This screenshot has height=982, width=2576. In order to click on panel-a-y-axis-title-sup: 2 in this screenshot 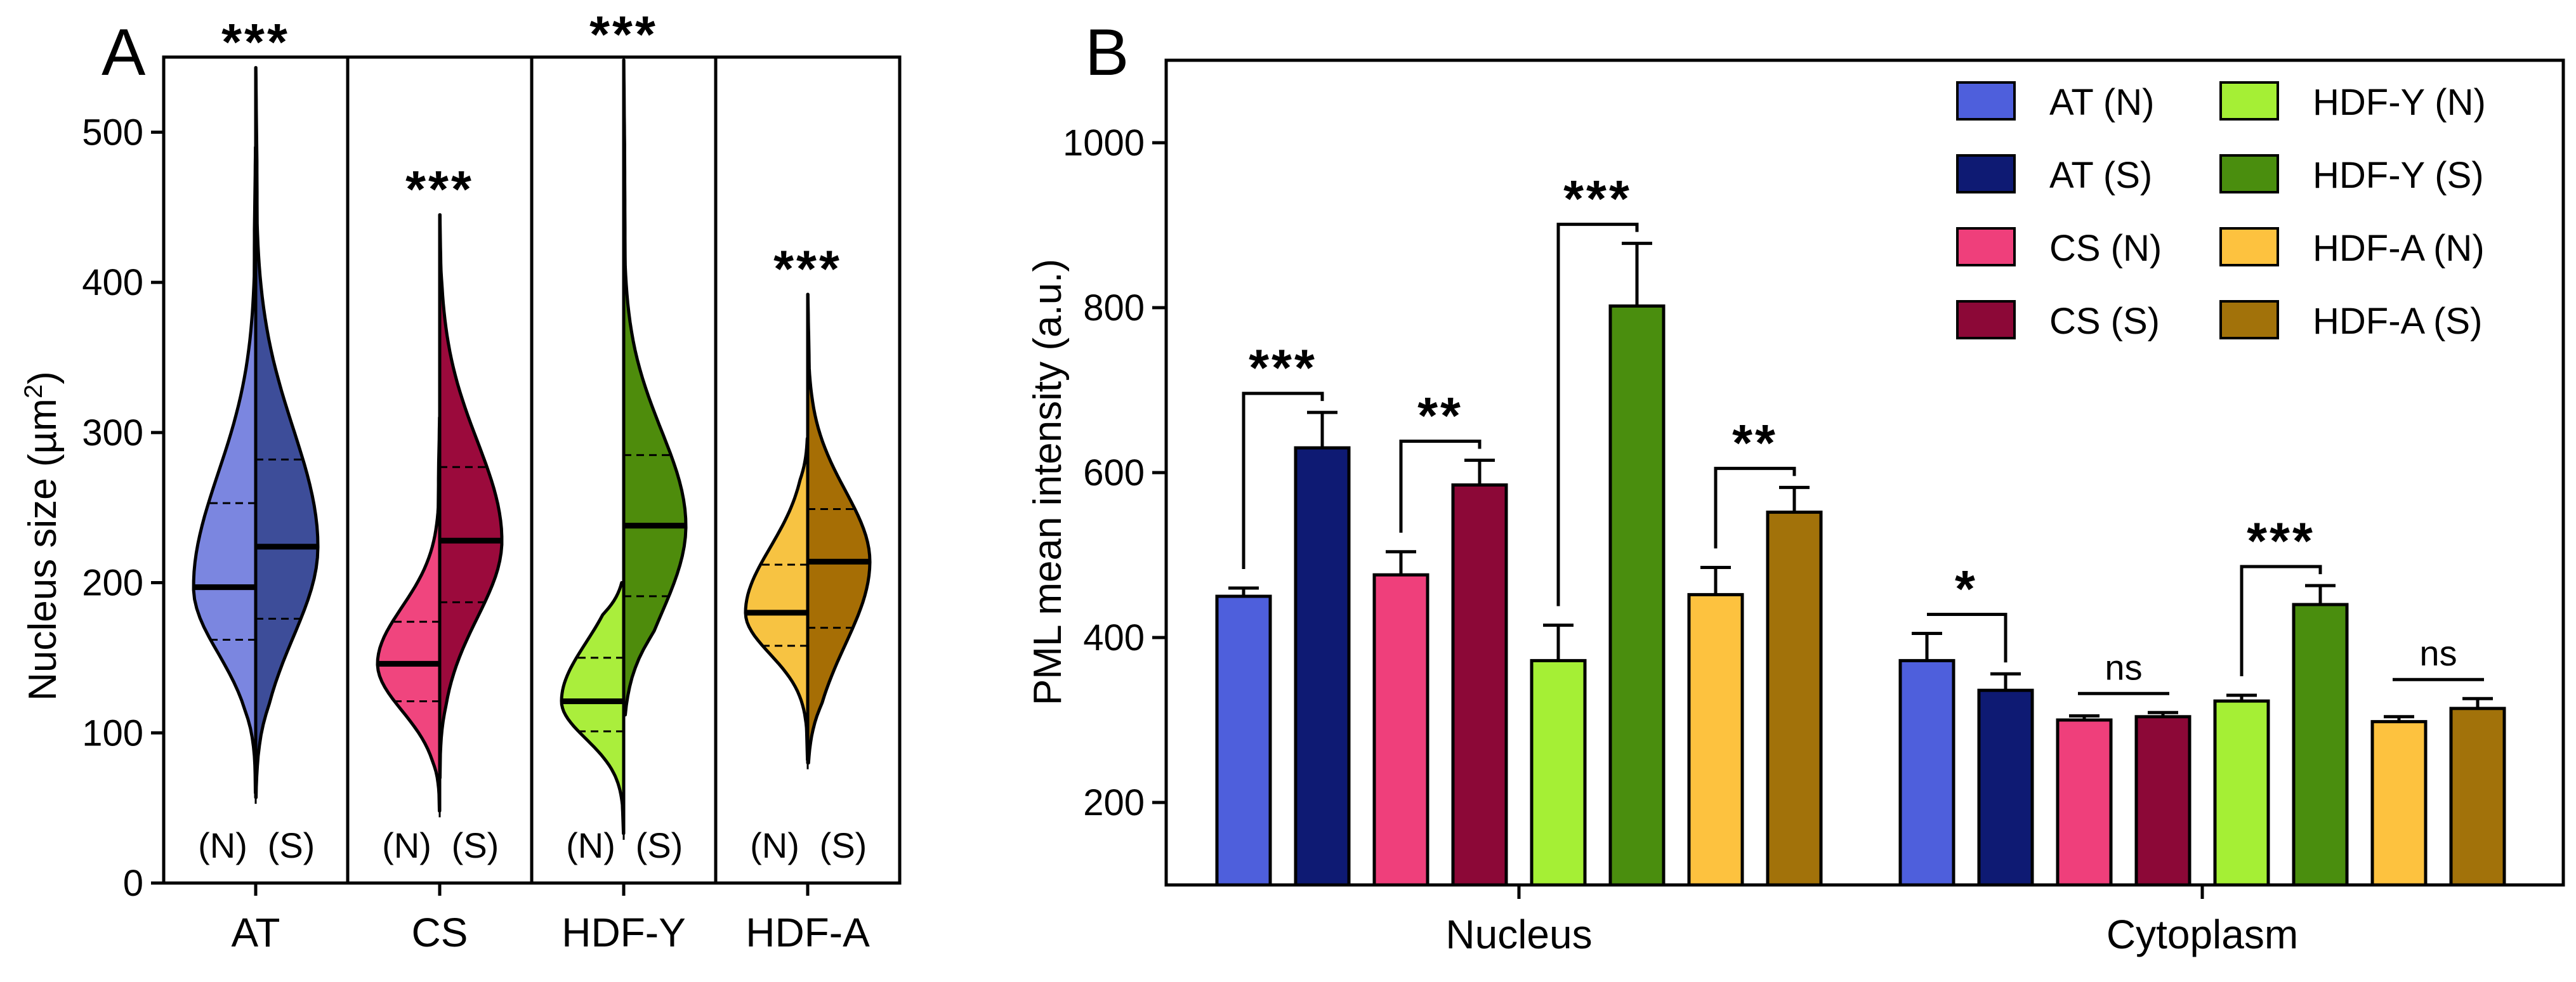, I will do `click(34, 391)`.